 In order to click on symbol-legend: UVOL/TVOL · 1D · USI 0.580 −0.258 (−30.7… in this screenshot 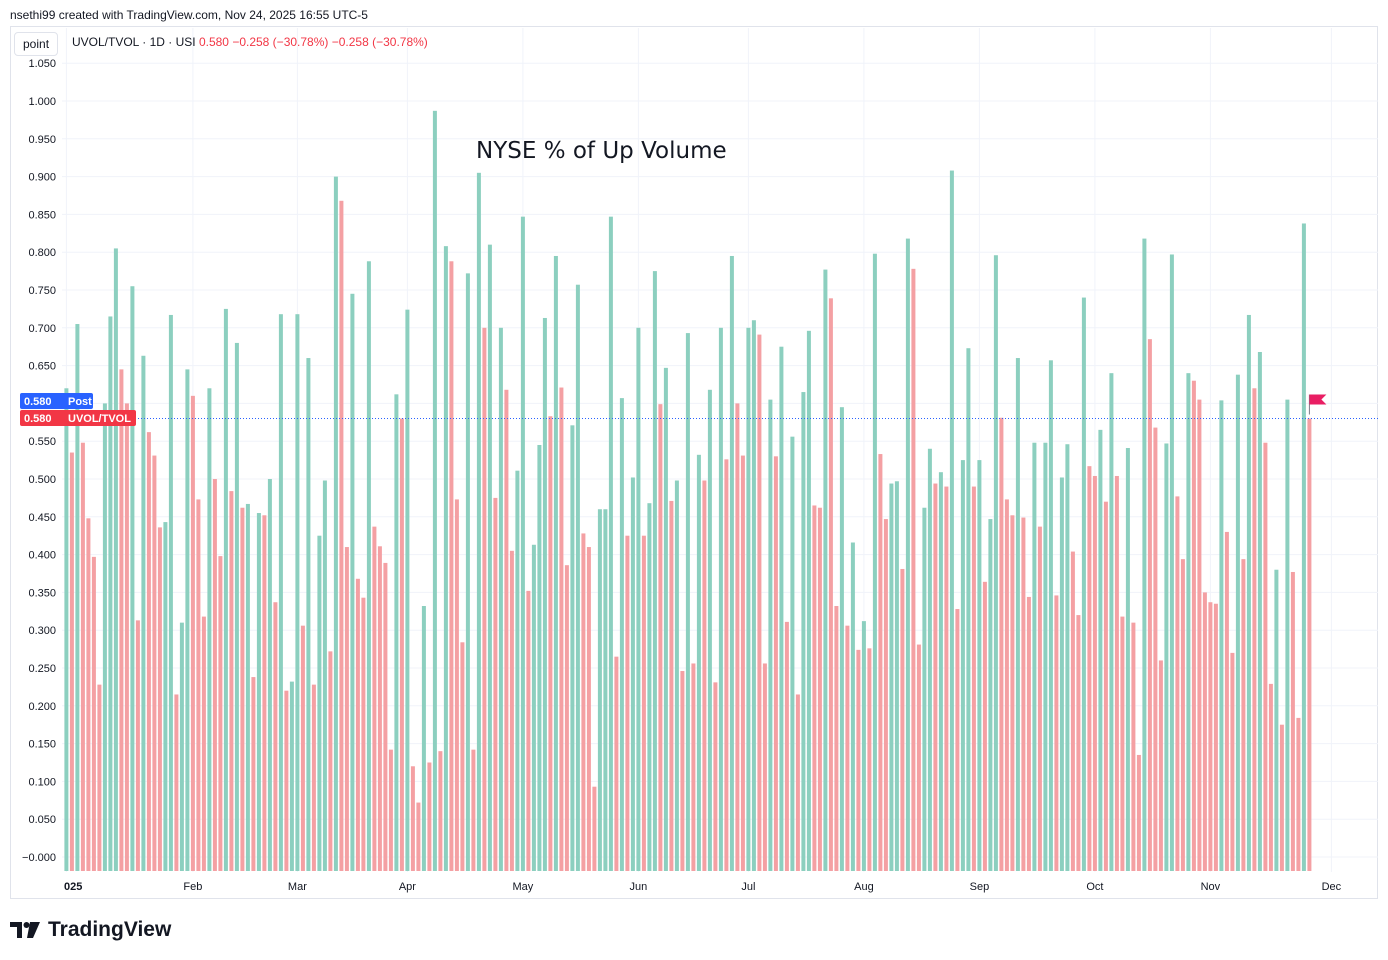, I will do `click(250, 42)`.